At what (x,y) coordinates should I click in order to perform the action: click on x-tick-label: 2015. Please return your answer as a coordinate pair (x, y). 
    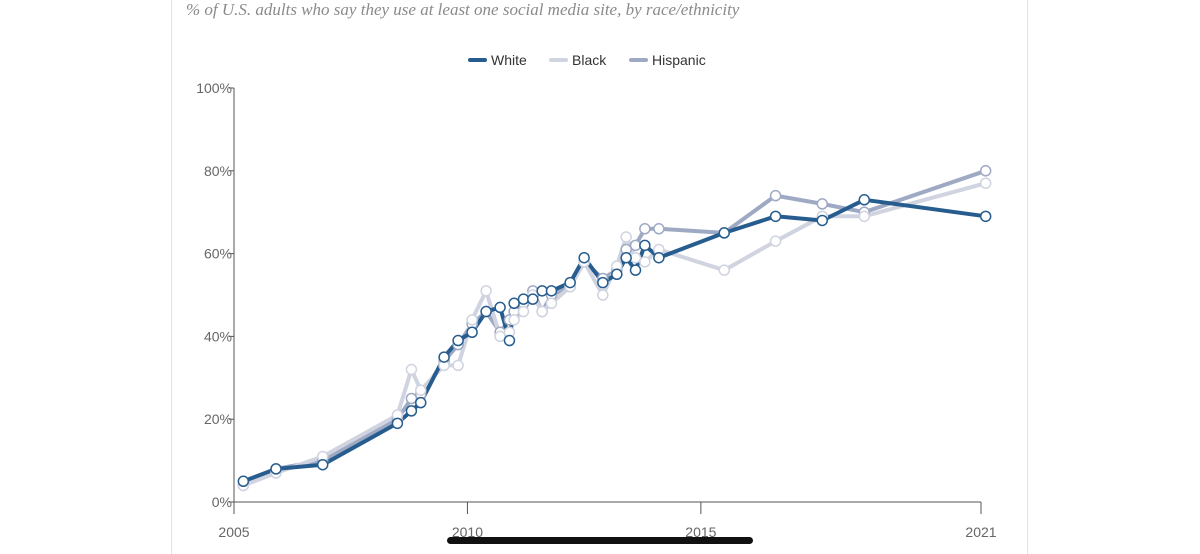
    Looking at the image, I should click on (700, 532).